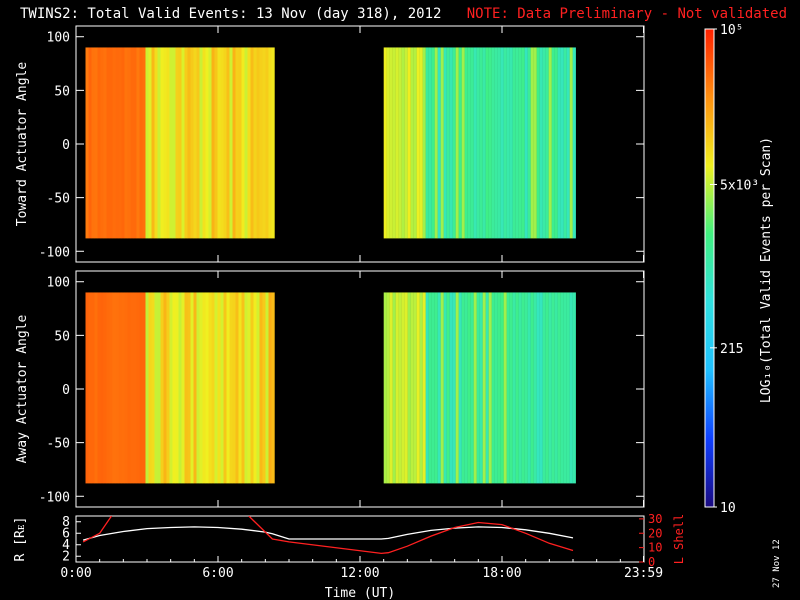 The image size is (800, 600). Describe the element at coordinates (66, 545) in the screenshot. I see `r-ytick-label: 4` at that location.